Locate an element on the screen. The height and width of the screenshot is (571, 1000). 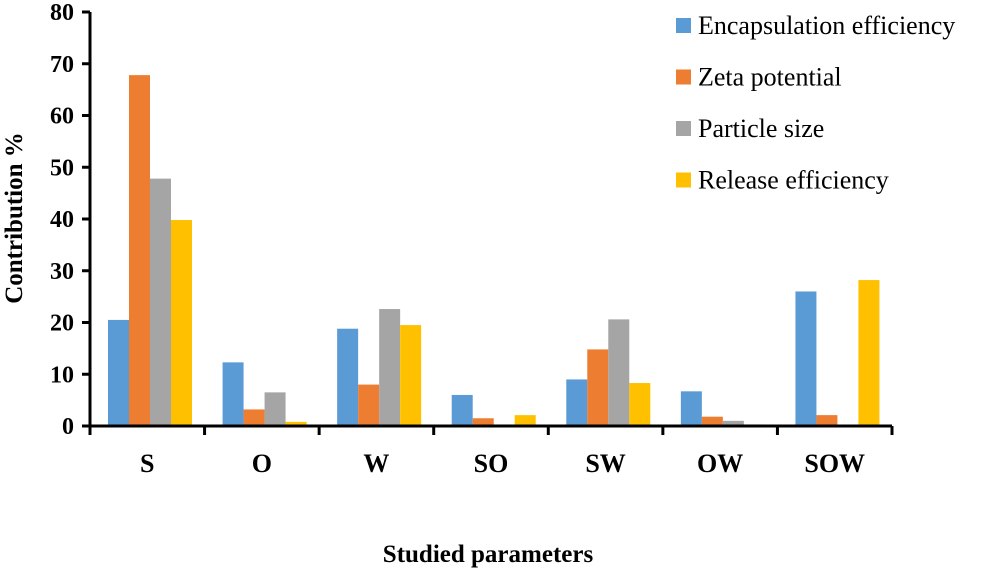
bar-so-zeta-potential is located at coordinates (483, 422).